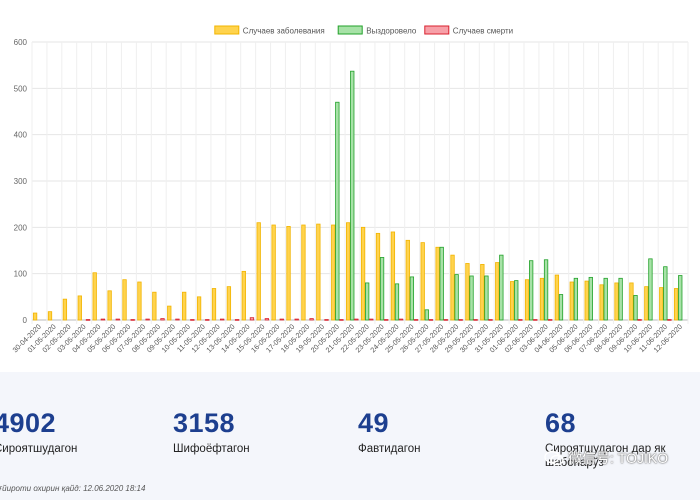 Image resolution: width=700 pixels, height=500 pixels. I want to click on wechat-icon, so click(554, 458).